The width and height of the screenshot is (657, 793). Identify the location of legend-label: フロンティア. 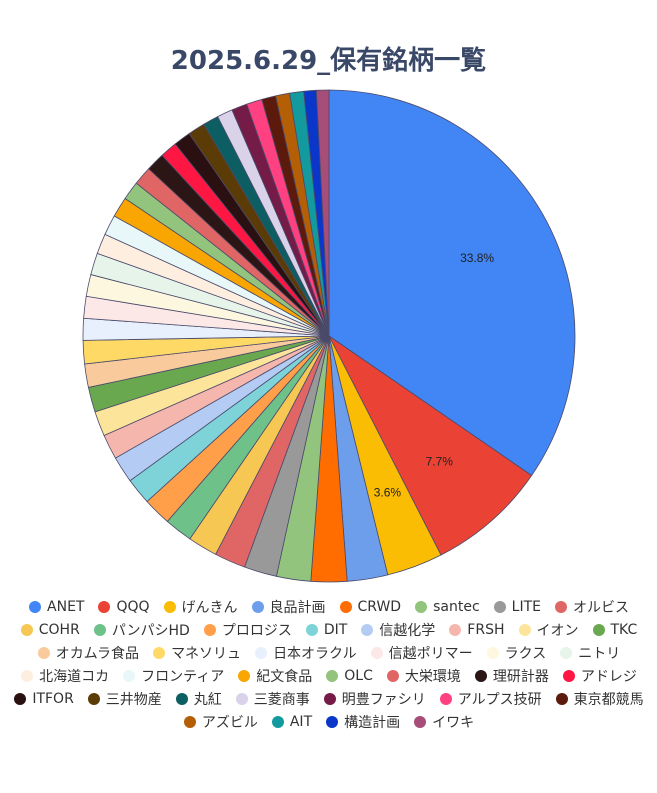
(183, 677).